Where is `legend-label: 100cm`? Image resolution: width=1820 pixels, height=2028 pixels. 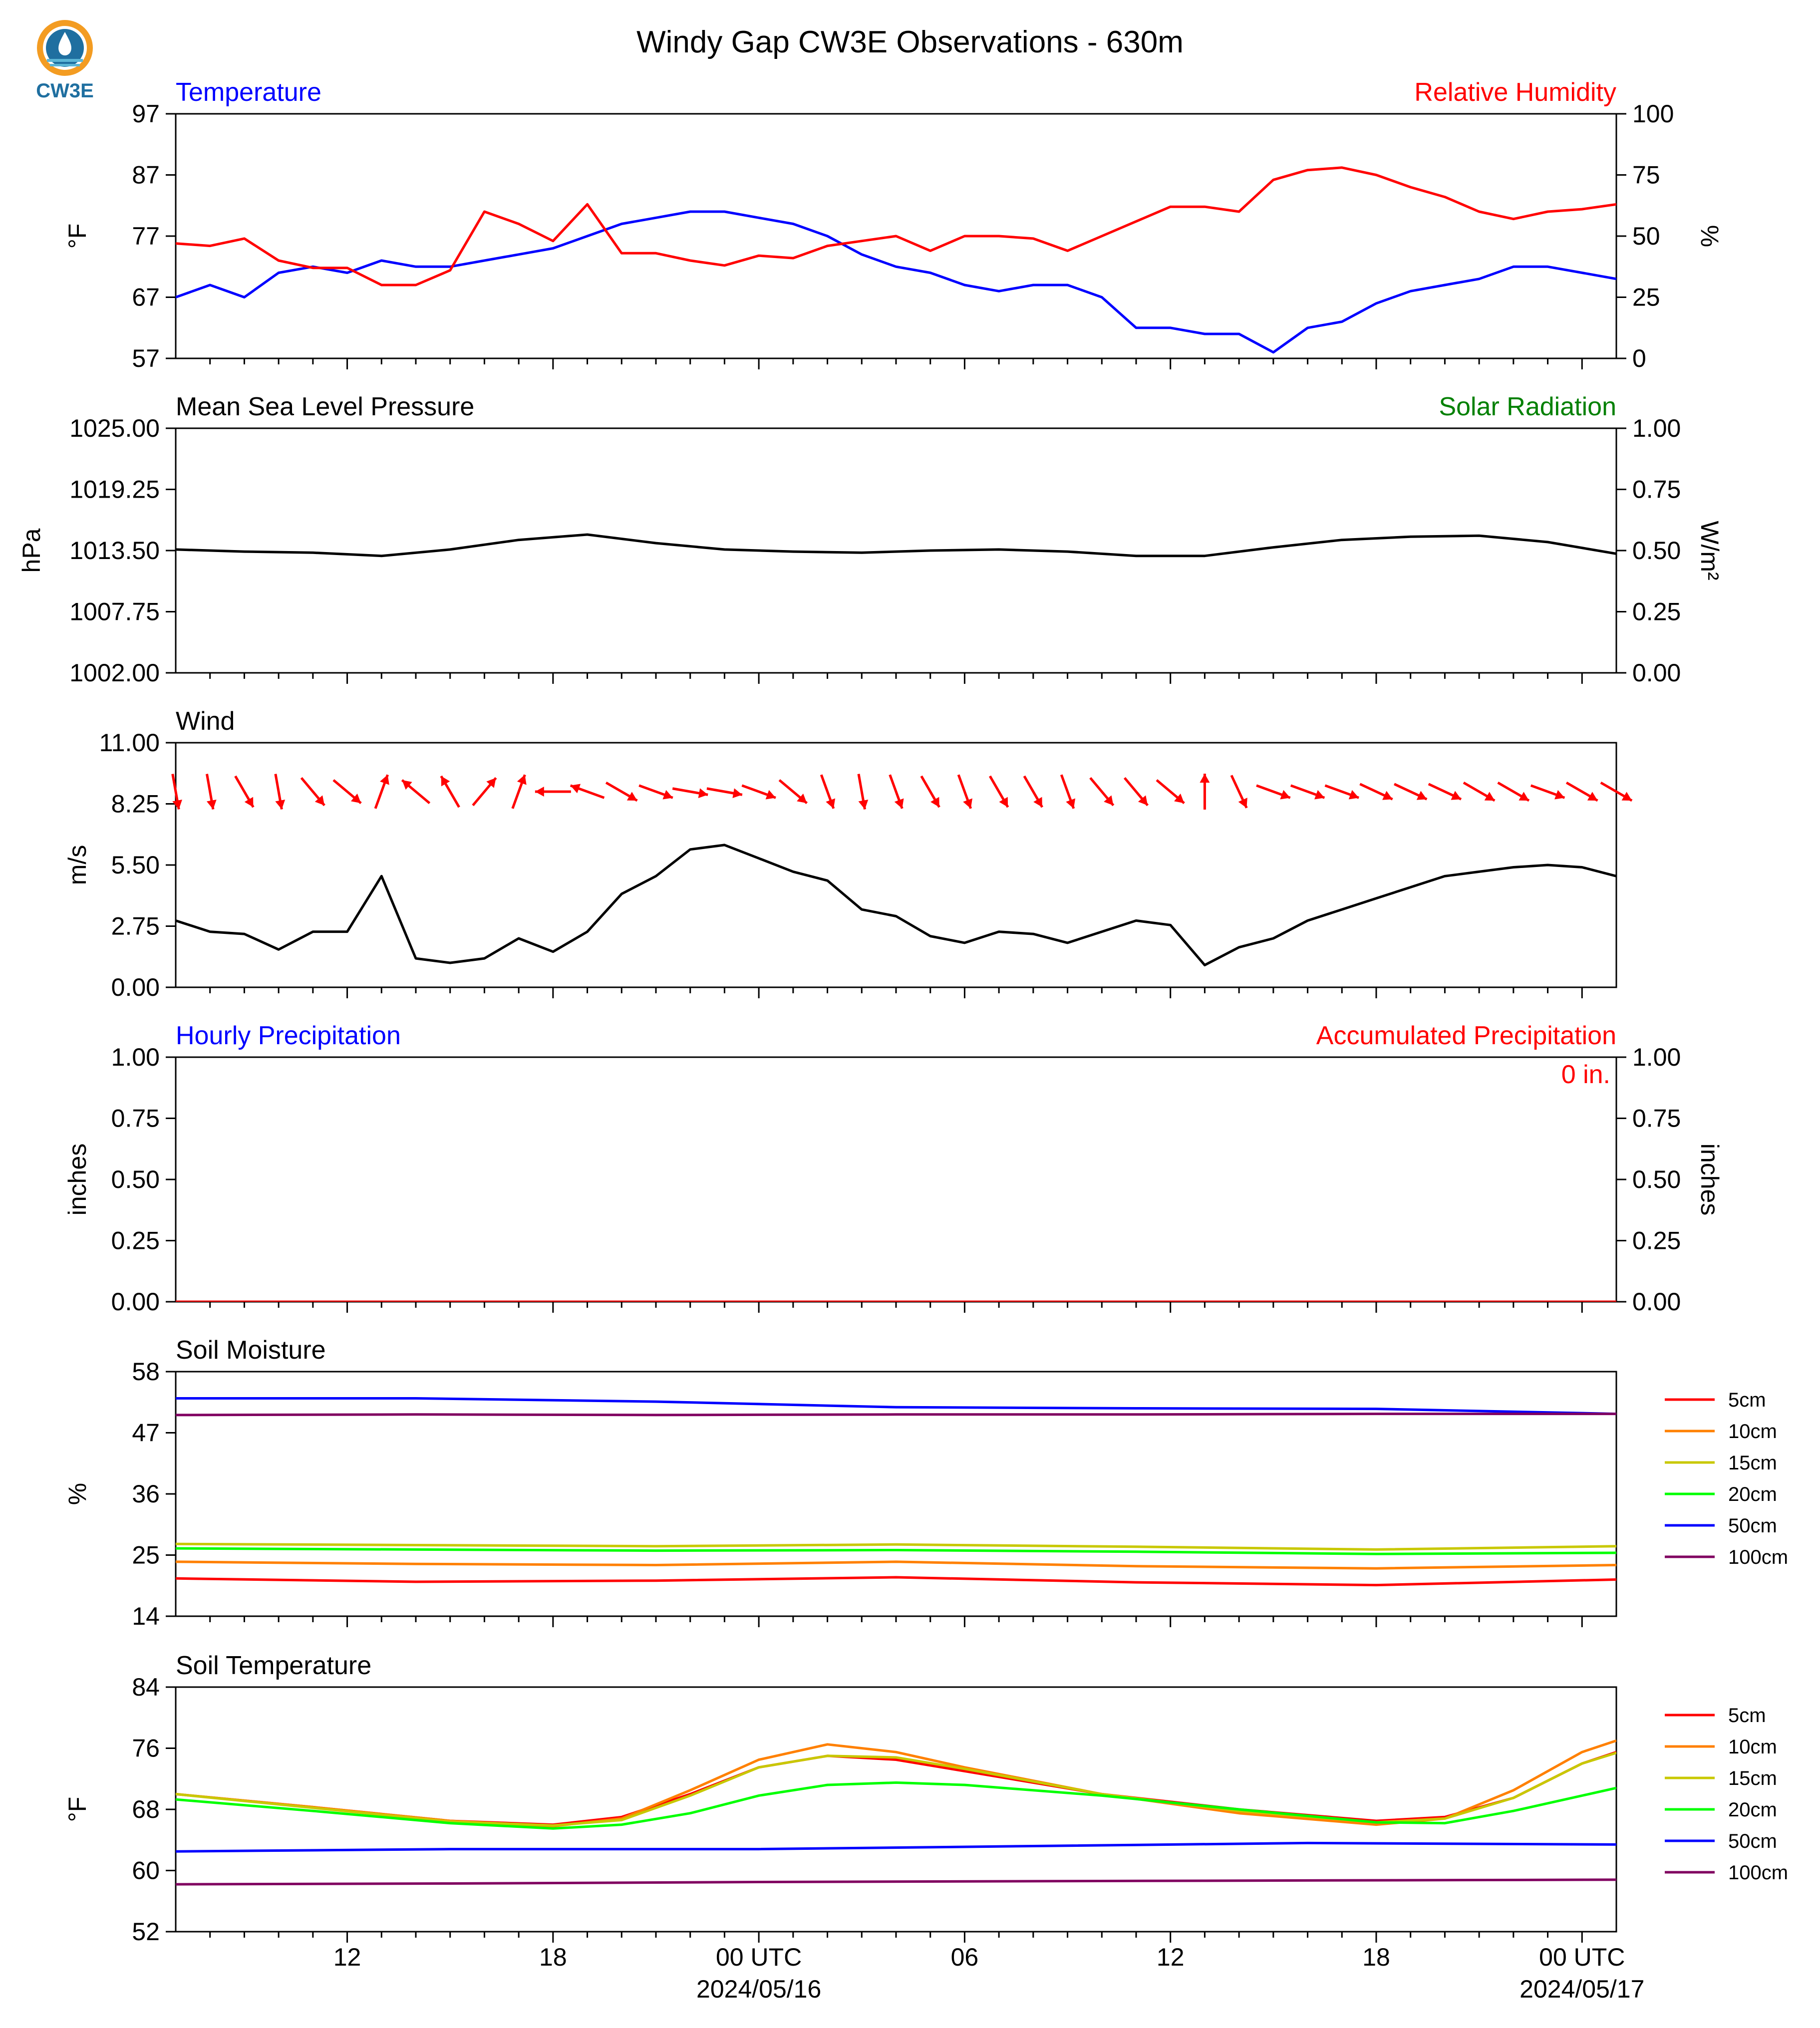 legend-label: 100cm is located at coordinates (1758, 1557).